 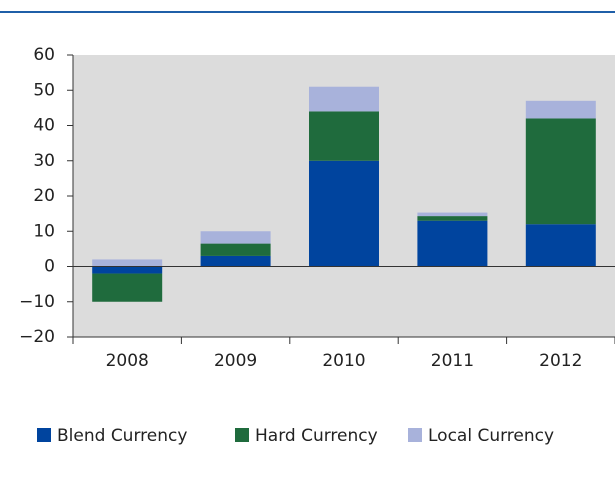 I want to click on y-tick-label: 50, so click(x=44, y=90).